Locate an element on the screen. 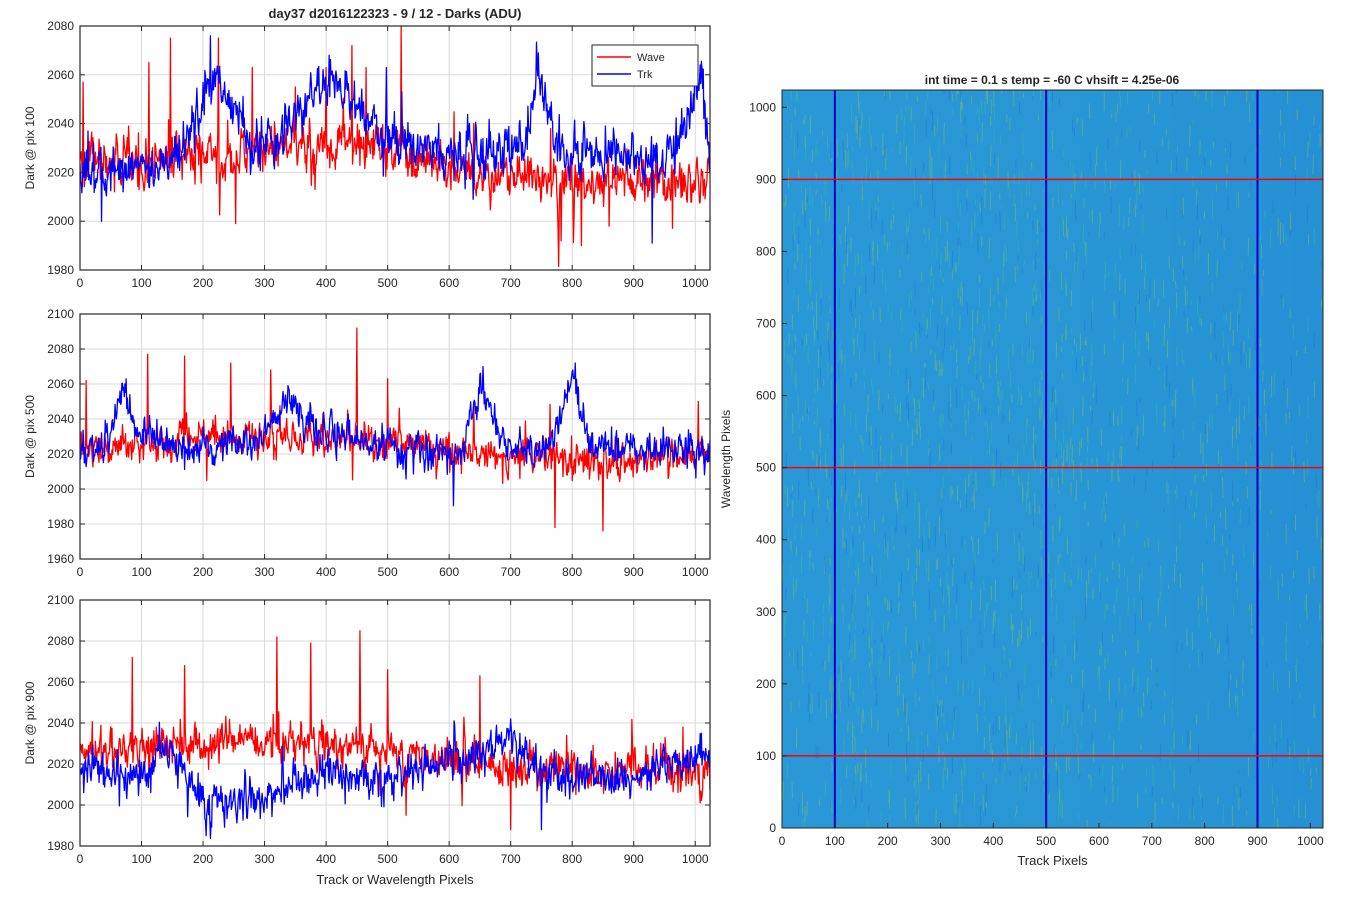 The height and width of the screenshot is (900, 1350). heatmap-ytick-label: 100 is located at coordinates (766, 756).